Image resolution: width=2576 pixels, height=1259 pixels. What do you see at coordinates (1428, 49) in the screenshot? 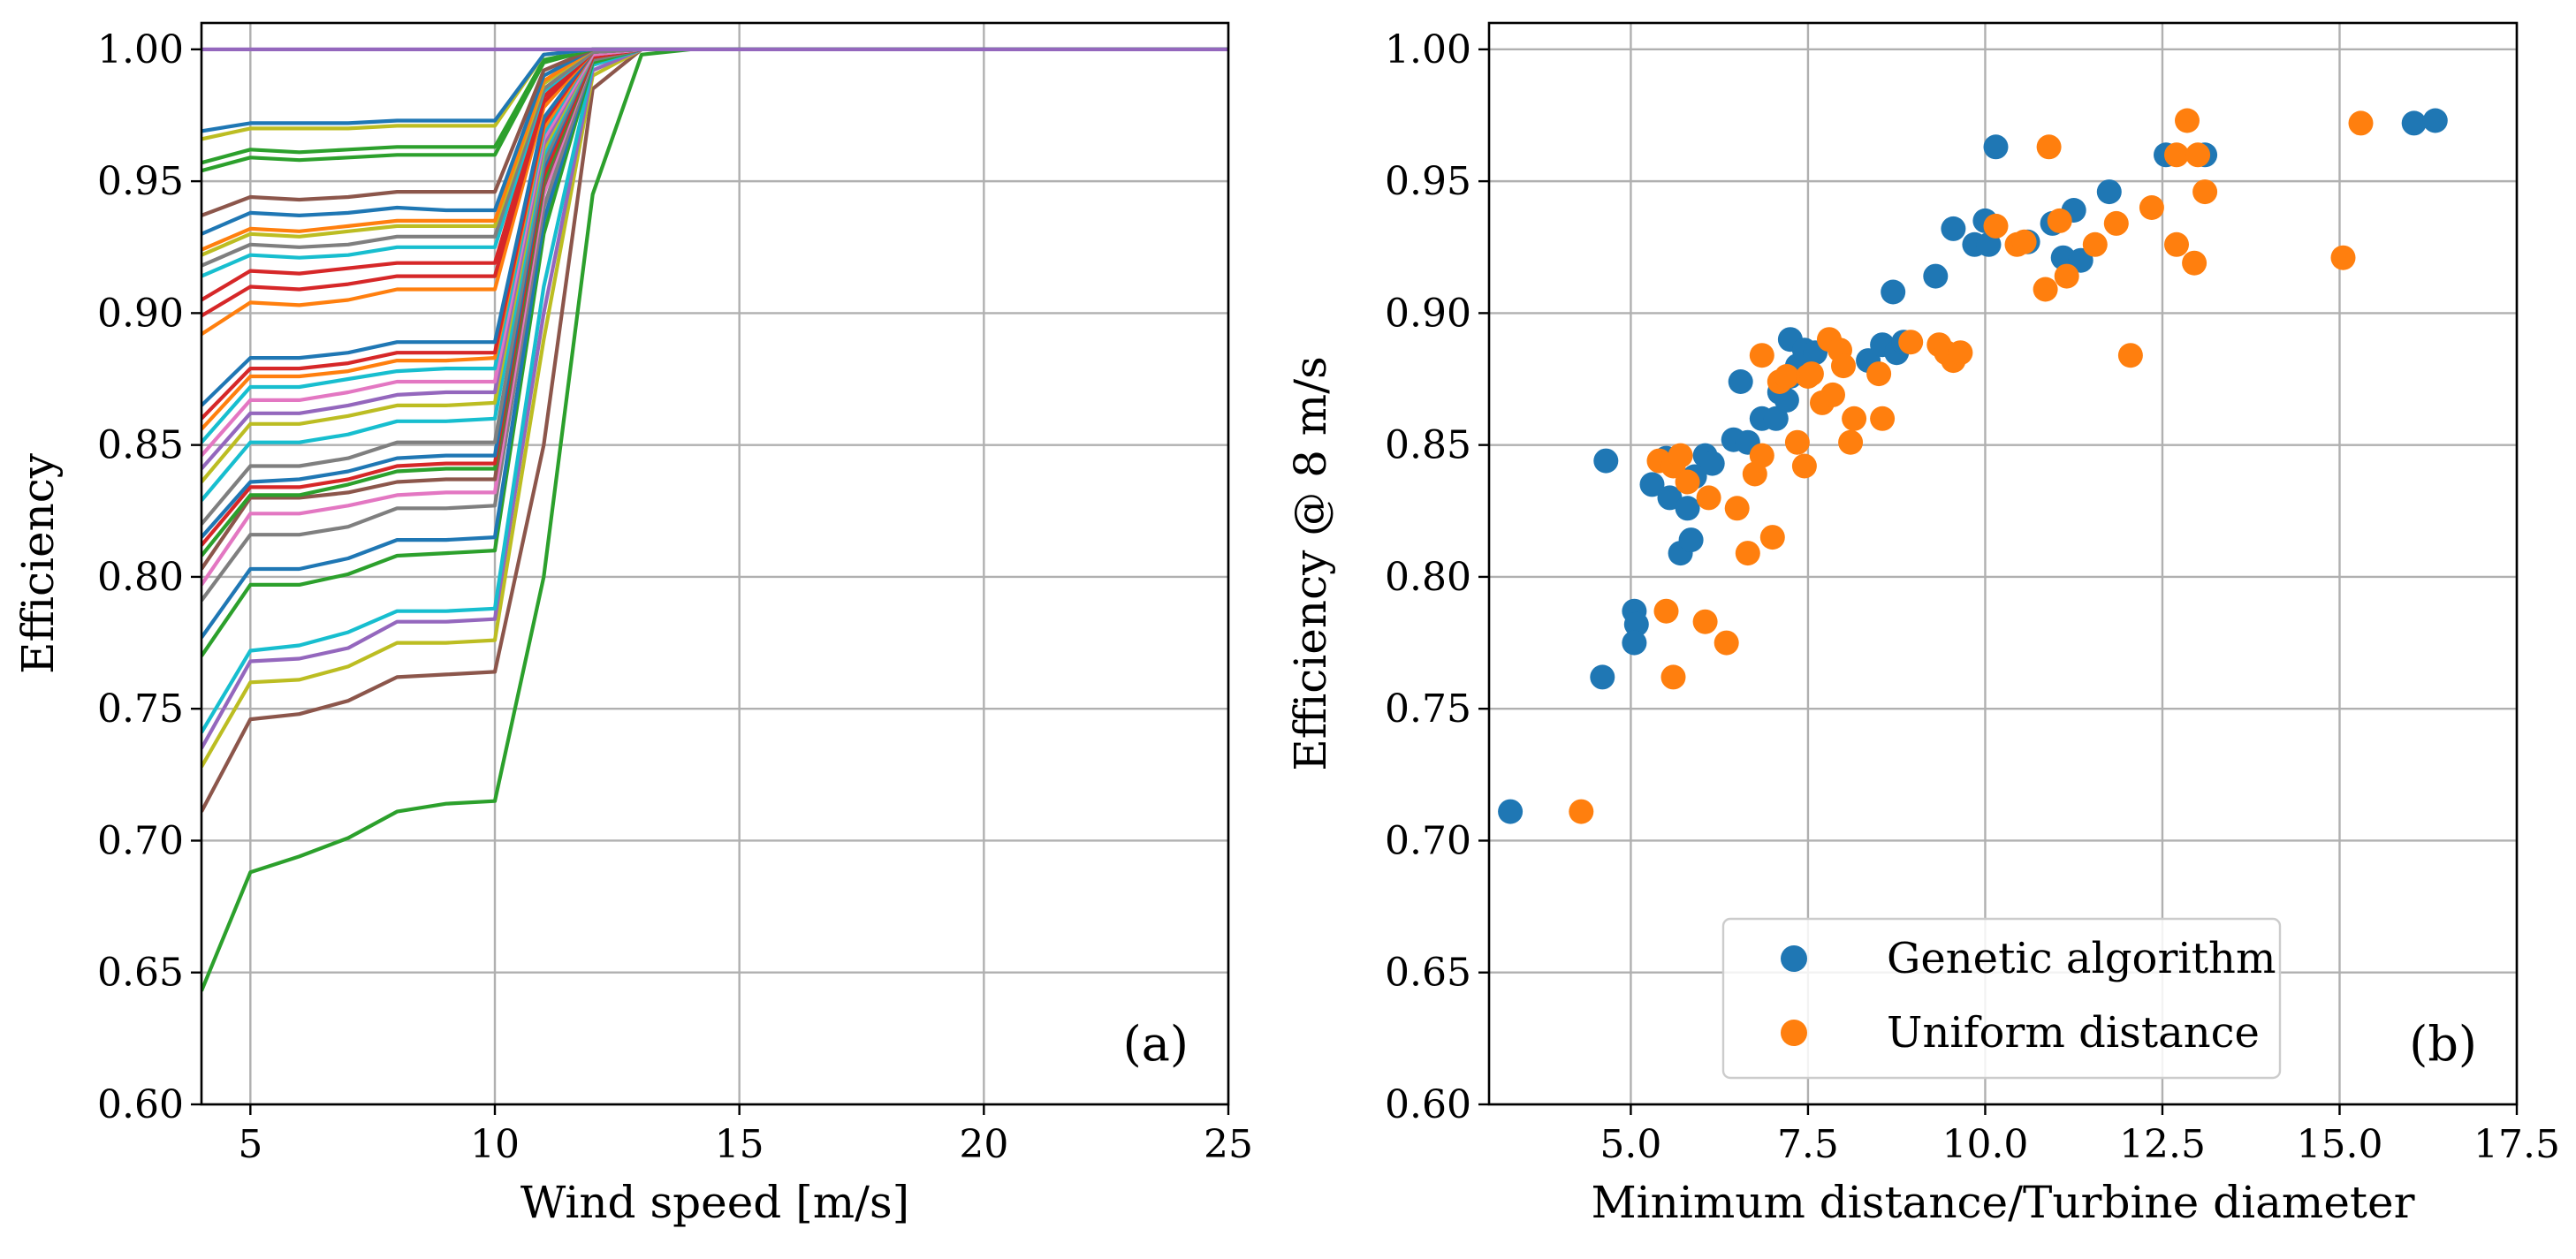
I see `panelB-y-tick-label: 1.00` at bounding box center [1428, 49].